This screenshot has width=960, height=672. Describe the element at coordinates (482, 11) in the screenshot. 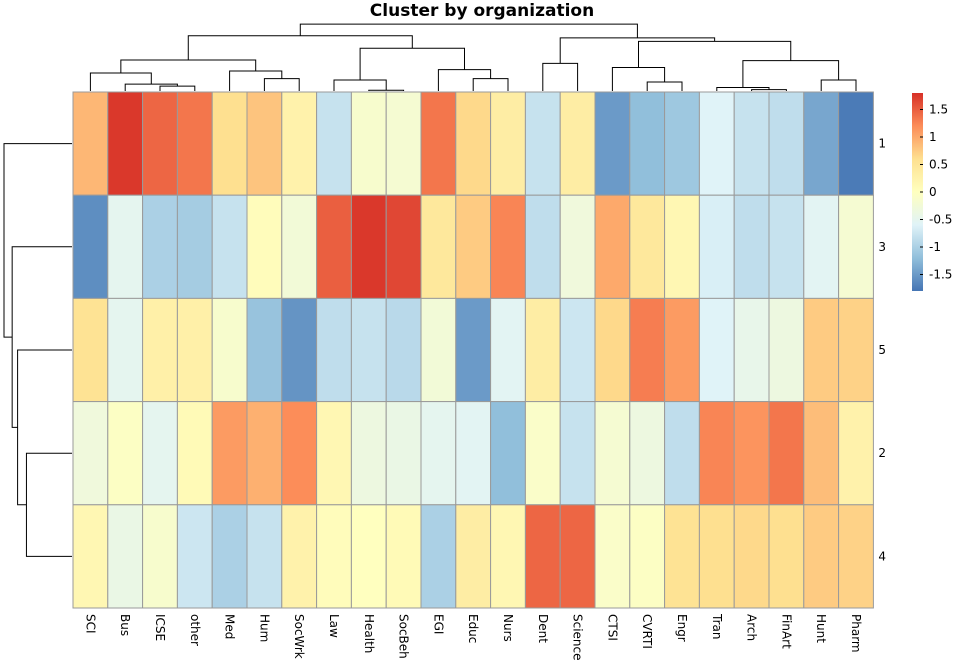

I see `chart-title: Cluster by organization` at that location.